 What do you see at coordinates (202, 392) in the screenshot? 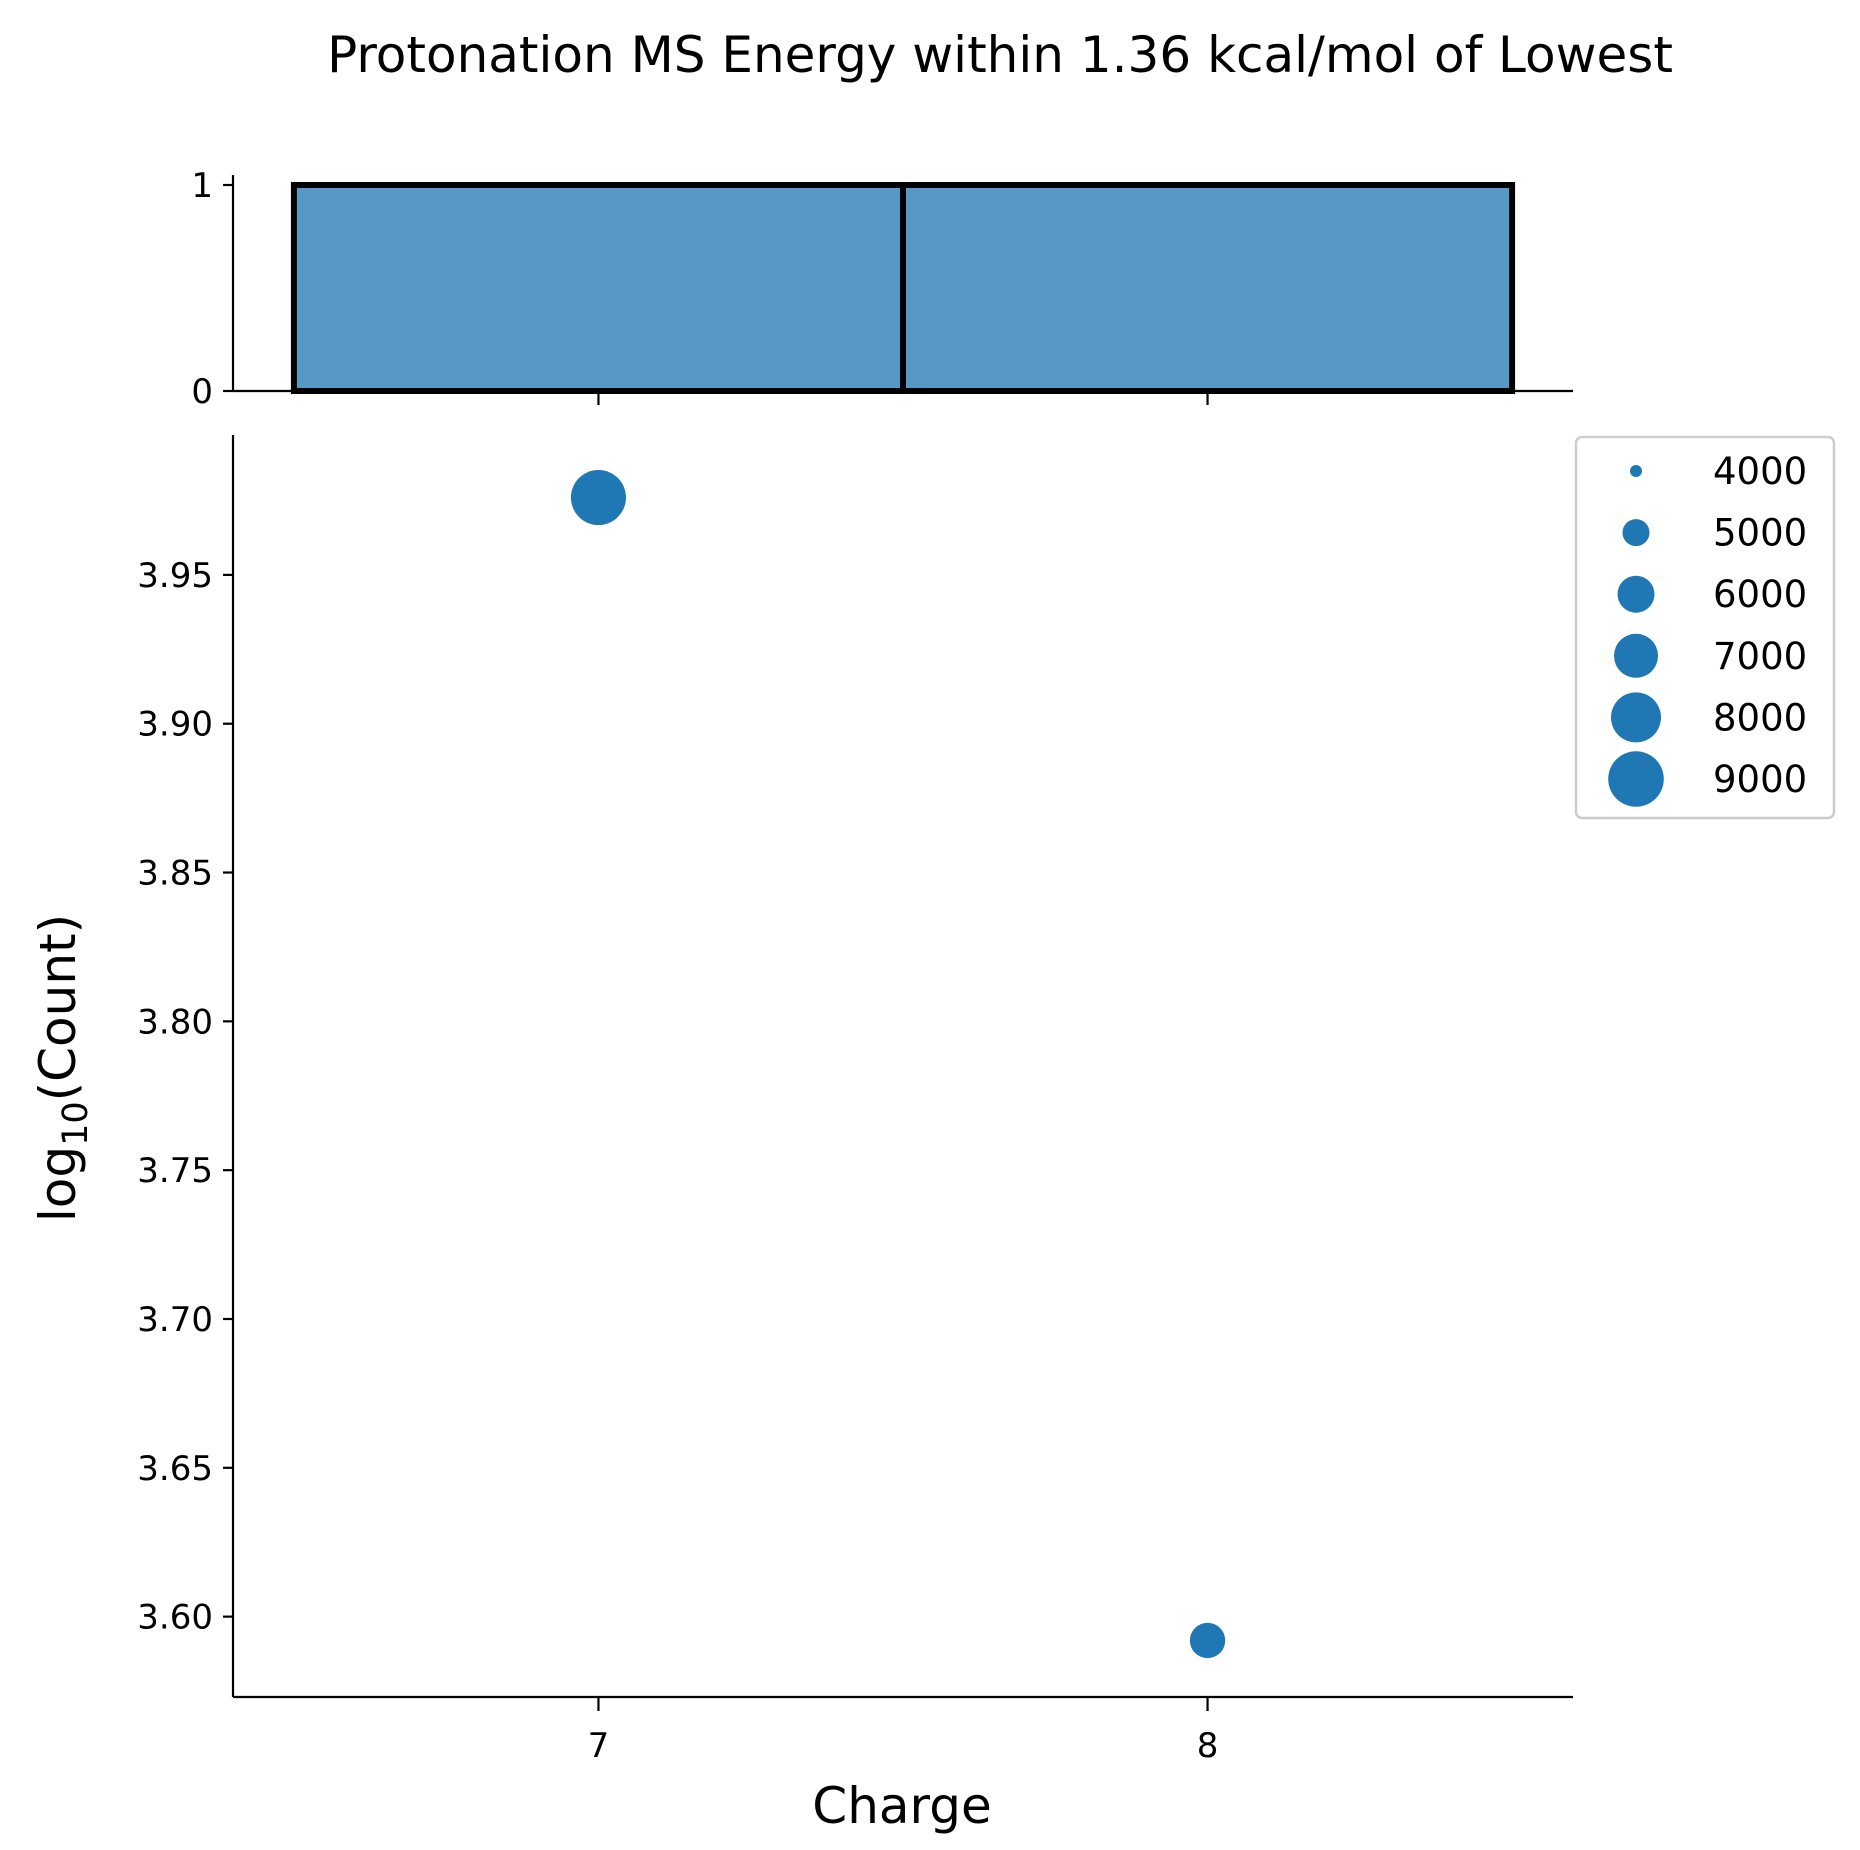
I see `histogram-y-tick-label: 0` at bounding box center [202, 392].